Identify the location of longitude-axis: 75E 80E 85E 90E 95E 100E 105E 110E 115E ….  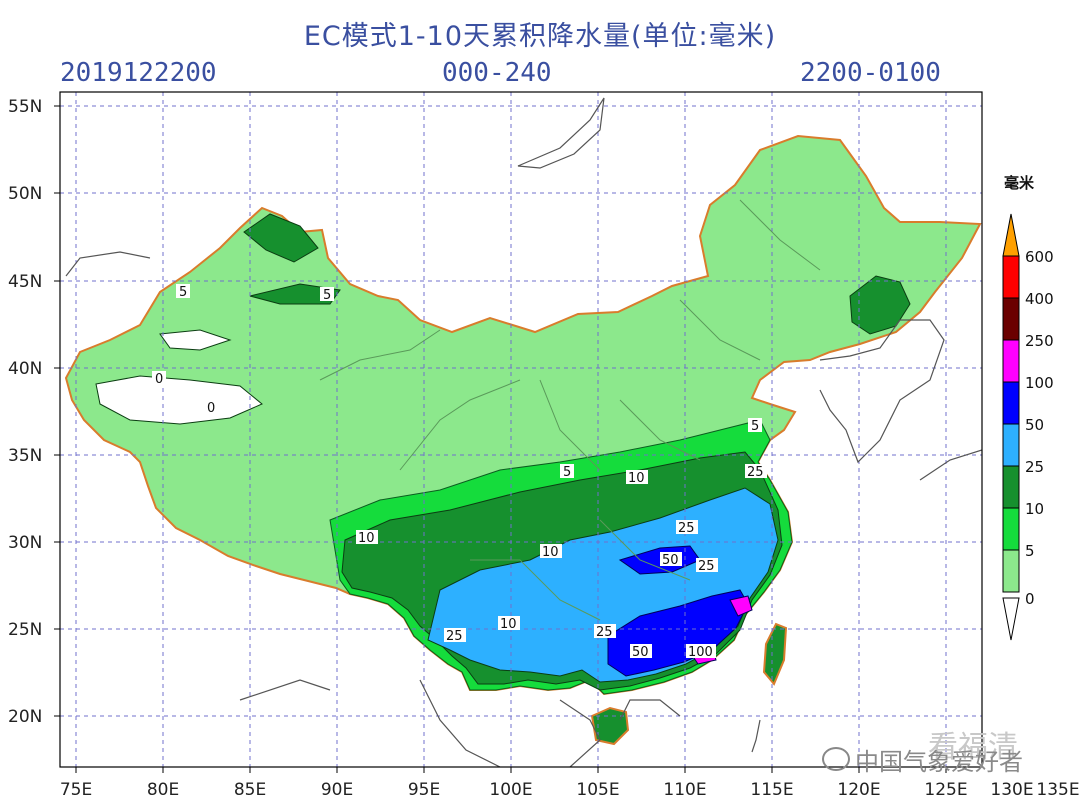
(570, 783).